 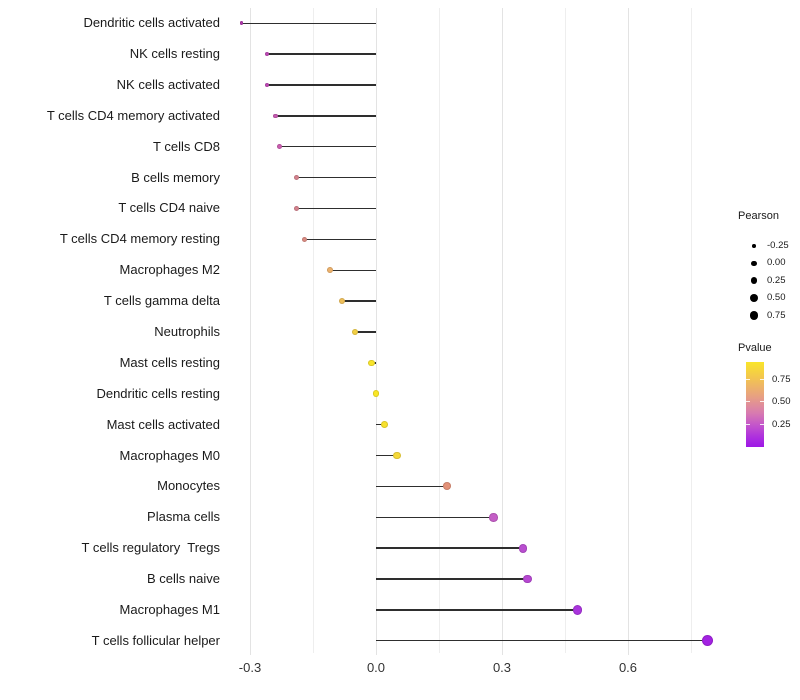 What do you see at coordinates (183, 579) in the screenshot?
I see `category-label: B cells naive` at bounding box center [183, 579].